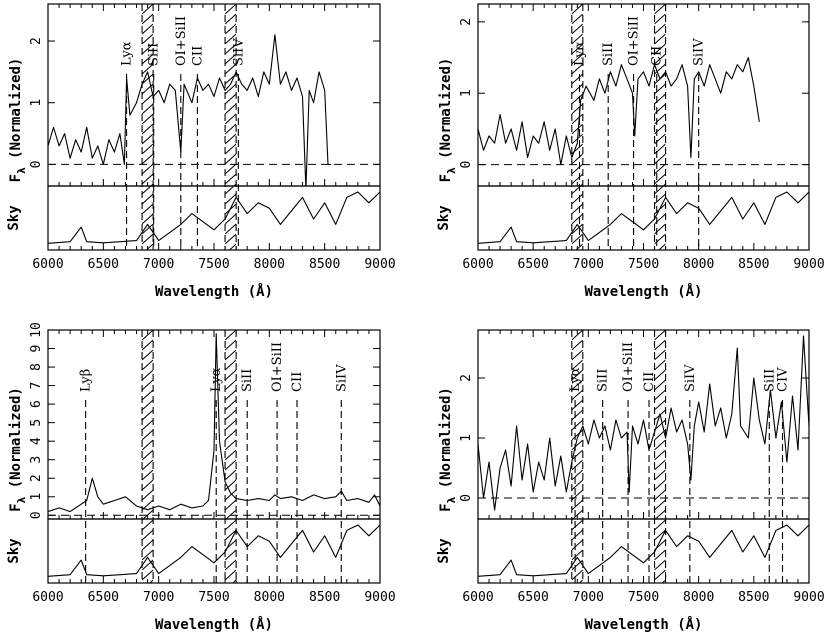 This screenshot has width=831, height=637. I want to click on y-tick-label: 3, so click(36, 460).